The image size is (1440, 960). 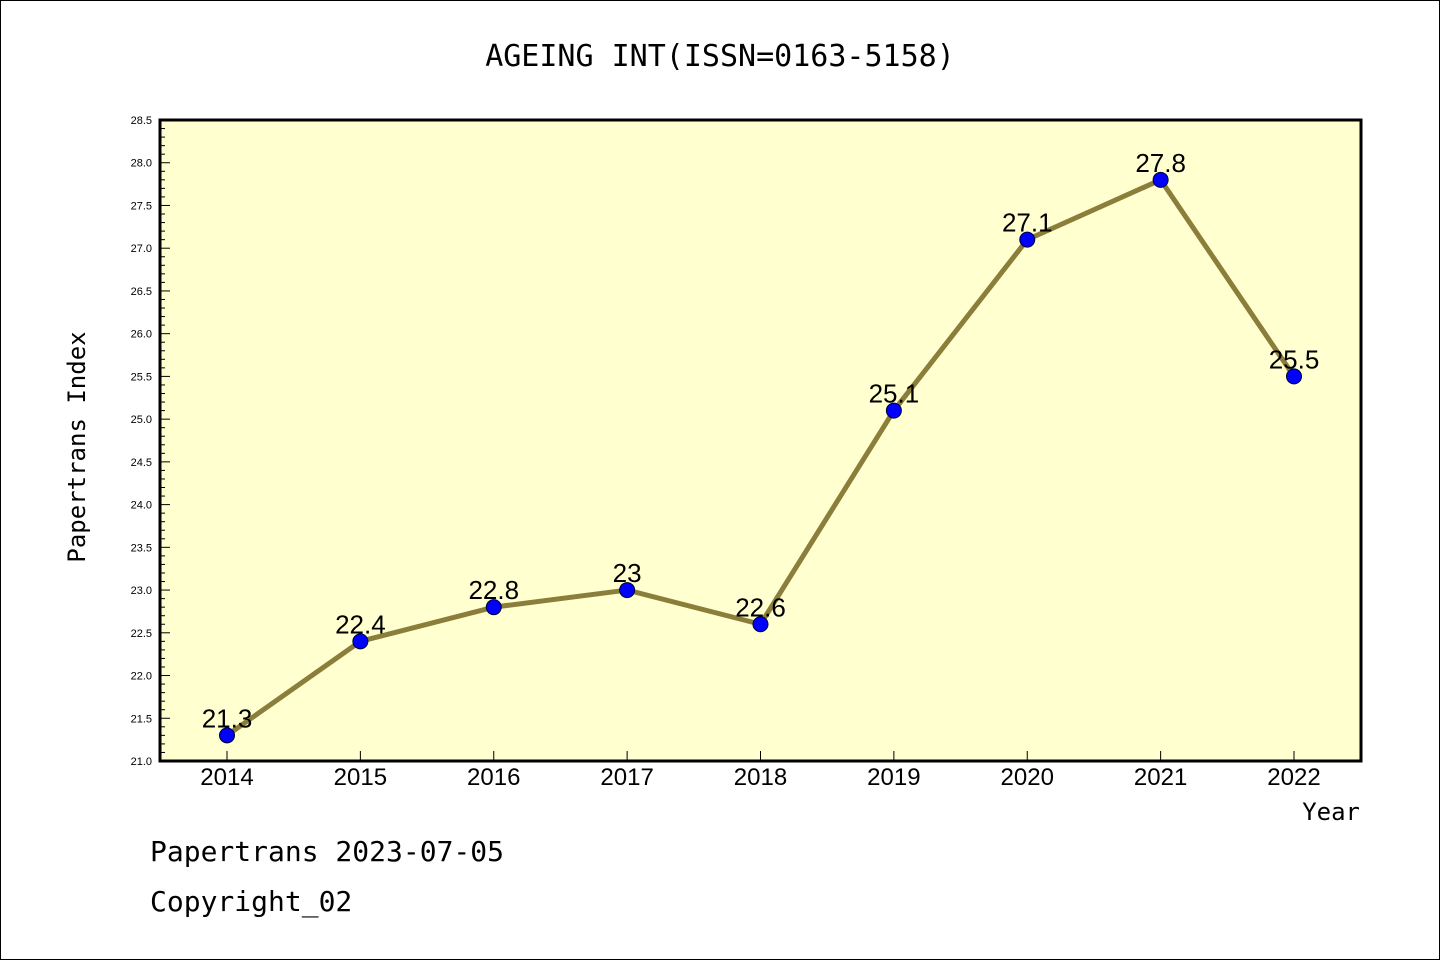 I want to click on y-tick-label: 22.5, so click(x=141, y=634).